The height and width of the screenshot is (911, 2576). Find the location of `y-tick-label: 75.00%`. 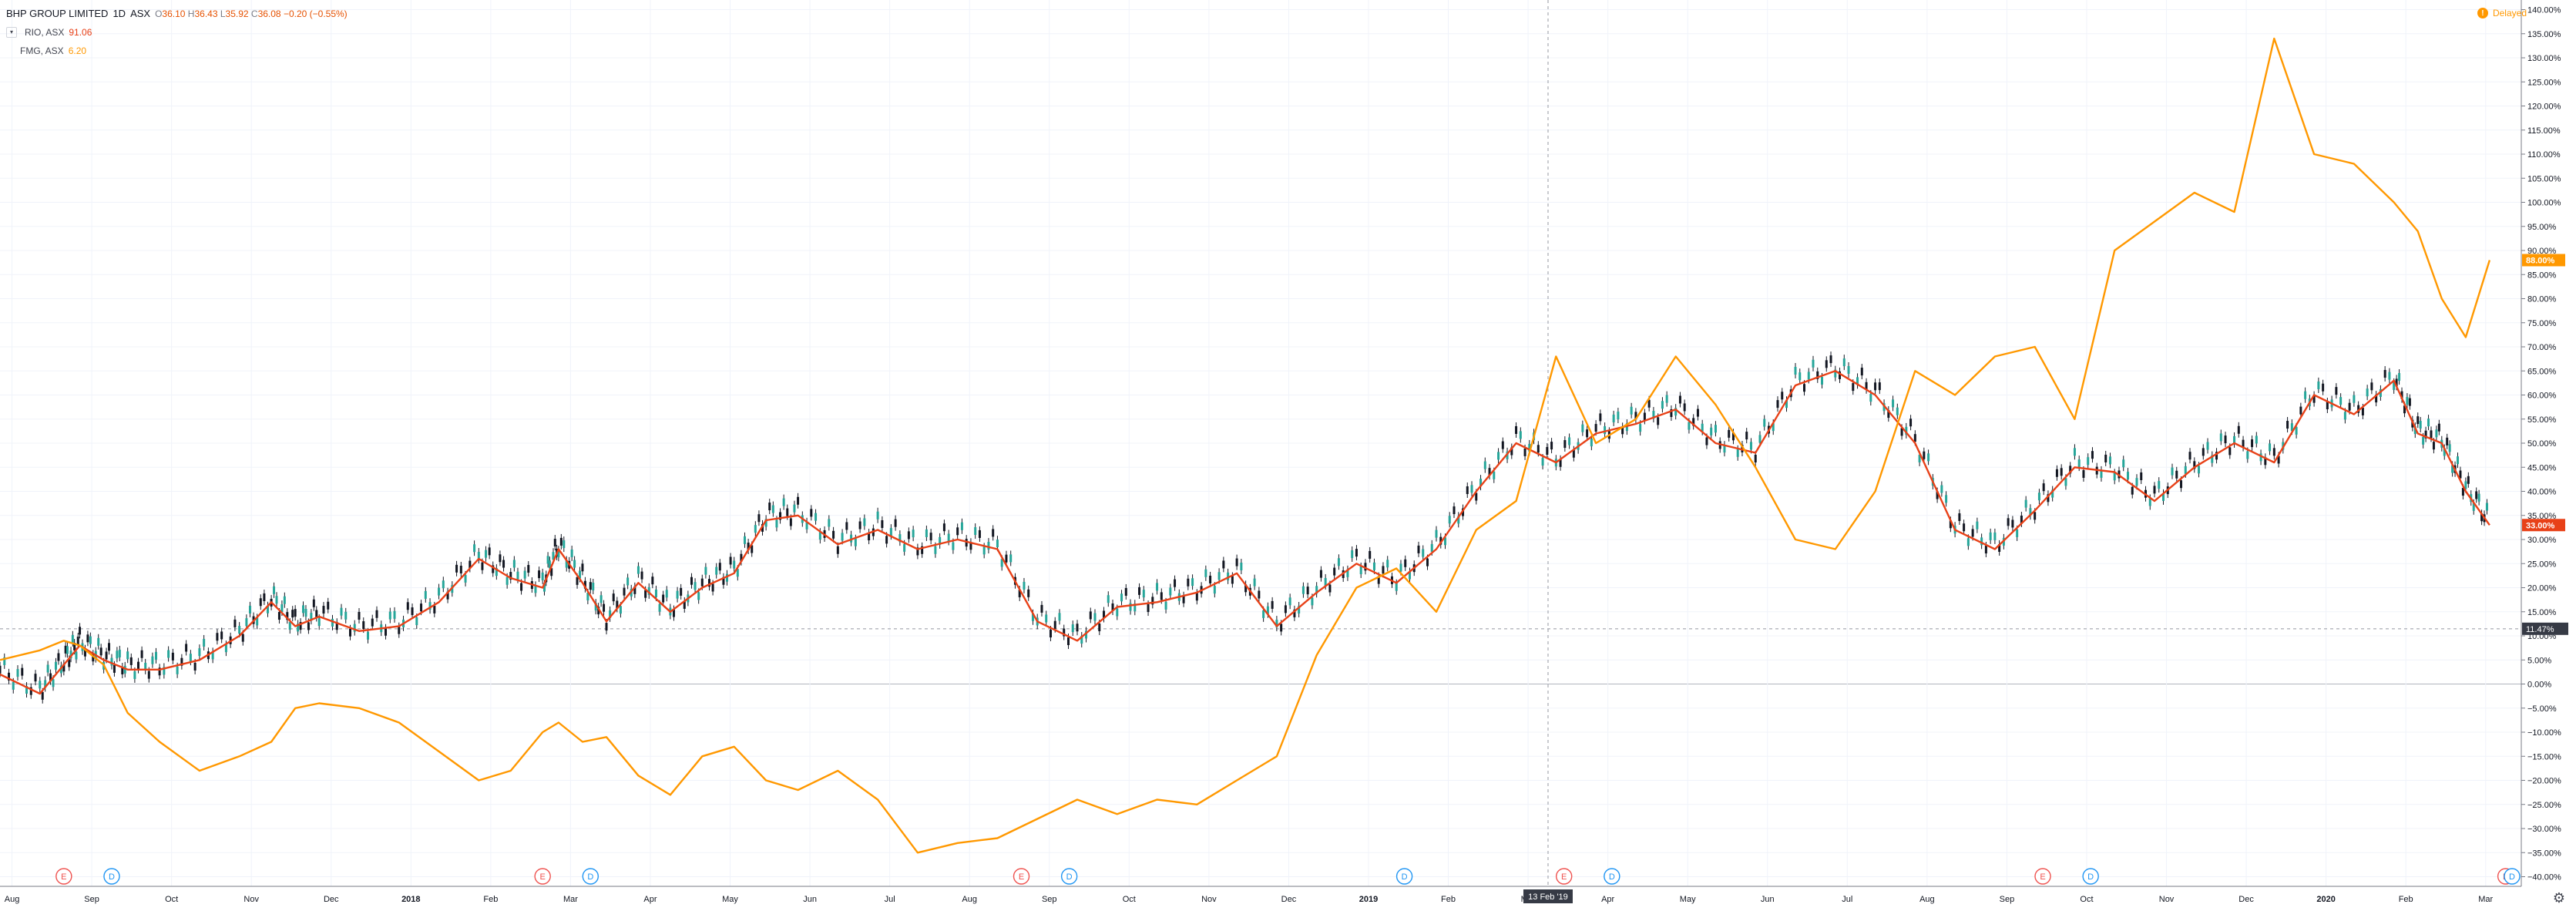

y-tick-label: 75.00% is located at coordinates (2542, 323).